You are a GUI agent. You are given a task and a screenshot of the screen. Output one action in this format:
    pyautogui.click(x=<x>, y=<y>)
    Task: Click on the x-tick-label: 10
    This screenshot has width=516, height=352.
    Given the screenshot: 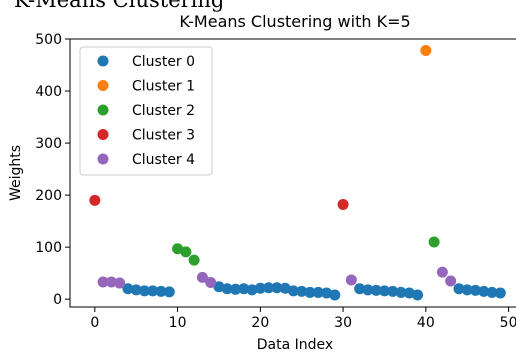 What is the action you would take?
    pyautogui.click(x=178, y=323)
    